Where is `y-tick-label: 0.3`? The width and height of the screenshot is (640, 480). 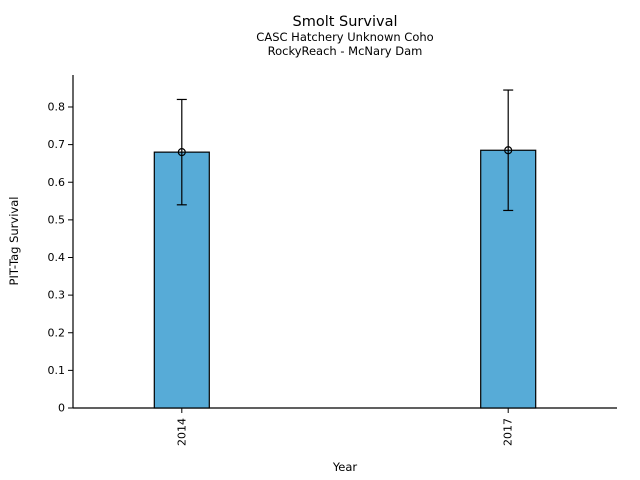 y-tick-label: 0.3 is located at coordinates (57, 295).